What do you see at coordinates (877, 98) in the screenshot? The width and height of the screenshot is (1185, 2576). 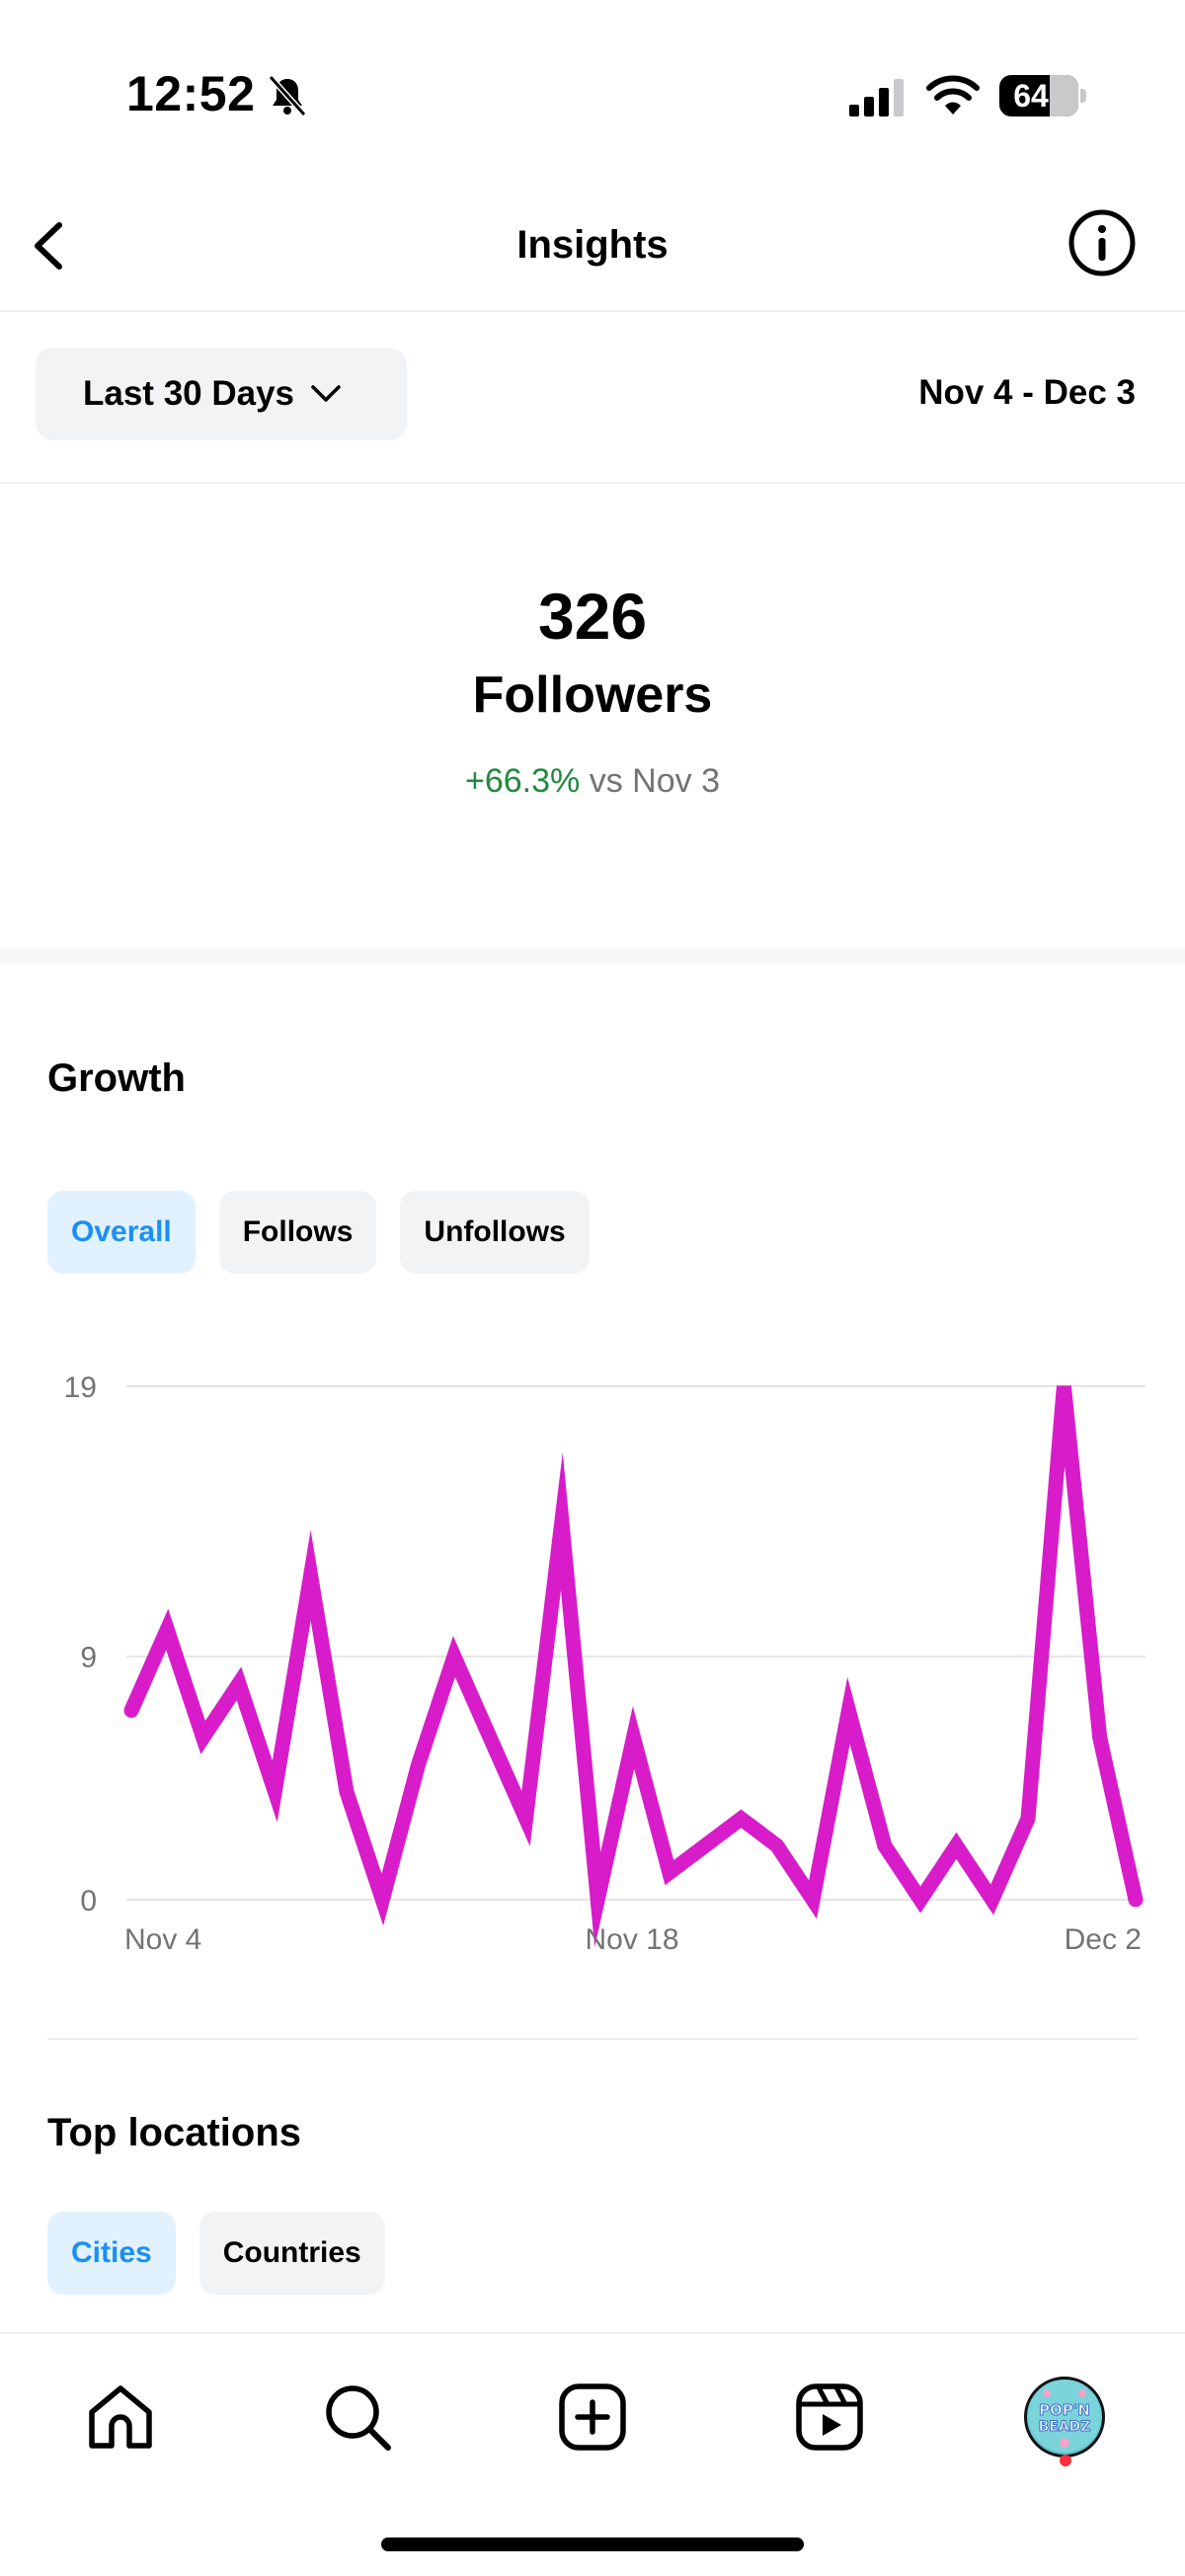 I see `cellular-signal-icon` at bounding box center [877, 98].